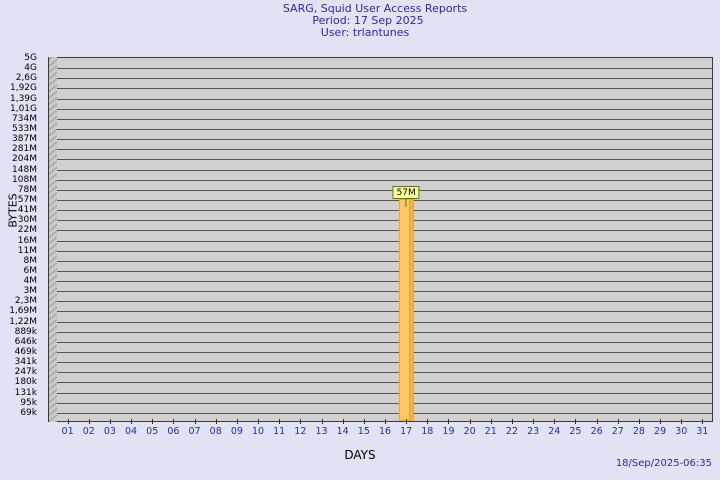 Image resolution: width=720 pixels, height=480 pixels. What do you see at coordinates (30, 68) in the screenshot?
I see `y-tick-label: 4G` at bounding box center [30, 68].